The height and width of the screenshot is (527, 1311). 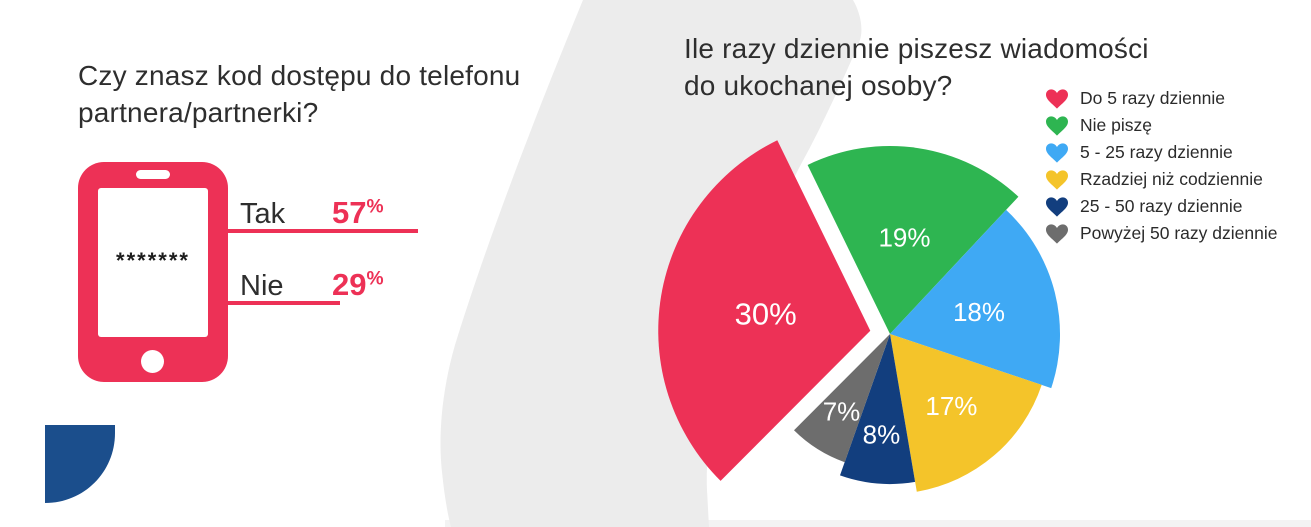 I want to click on corner-quarter-circle, so click(x=80, y=464).